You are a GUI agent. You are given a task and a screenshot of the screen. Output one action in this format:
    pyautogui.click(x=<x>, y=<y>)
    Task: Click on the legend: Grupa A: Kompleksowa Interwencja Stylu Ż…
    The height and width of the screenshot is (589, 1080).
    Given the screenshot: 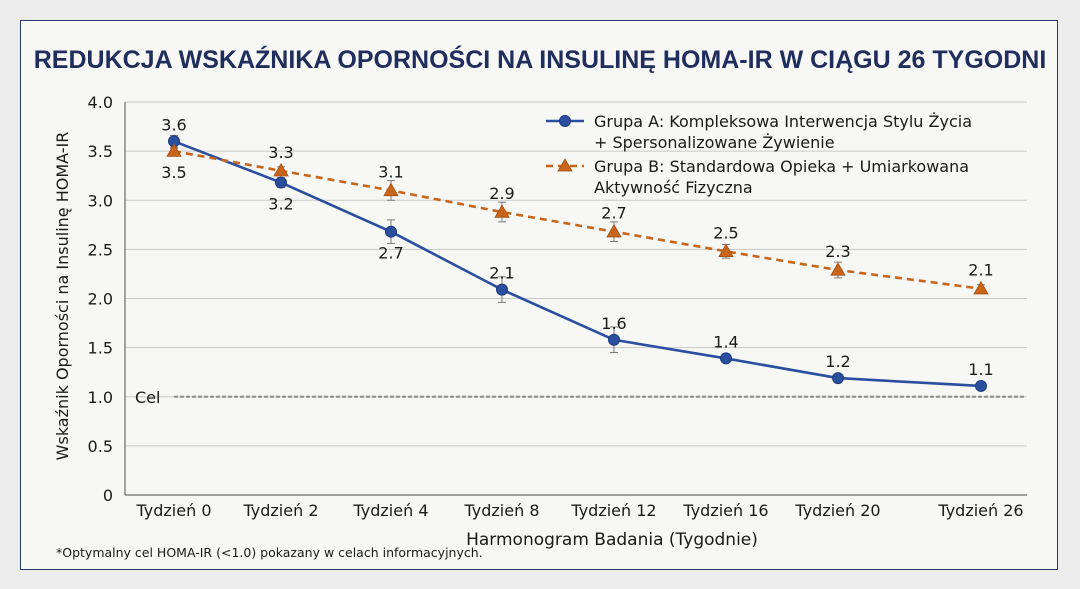 What is the action you would take?
    pyautogui.click(x=759, y=154)
    